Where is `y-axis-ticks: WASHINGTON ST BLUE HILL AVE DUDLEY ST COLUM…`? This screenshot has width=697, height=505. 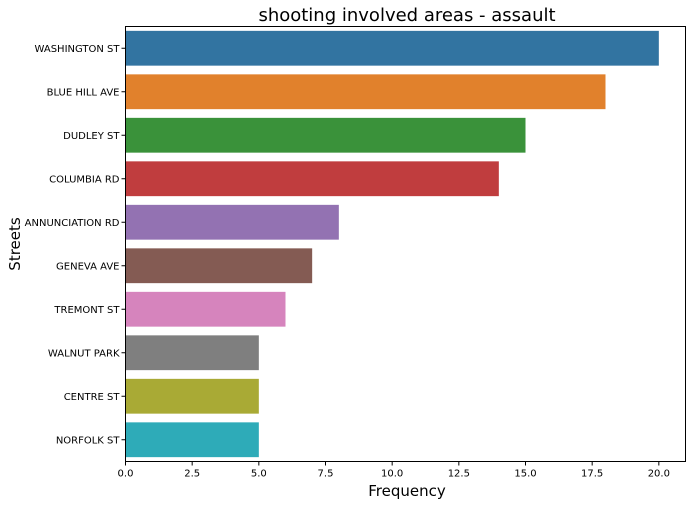
y-axis-ticks: WASHINGTON ST BLUE HILL AVE DUDLEY ST COLUM… is located at coordinates (75, 245).